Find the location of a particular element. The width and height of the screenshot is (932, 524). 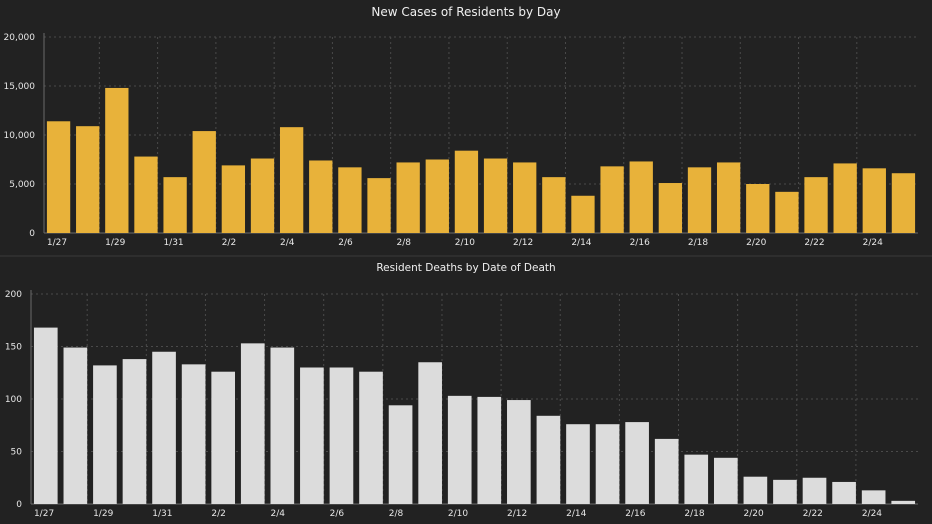

cases-y-tick-label: 20,000 is located at coordinates (20, 38).